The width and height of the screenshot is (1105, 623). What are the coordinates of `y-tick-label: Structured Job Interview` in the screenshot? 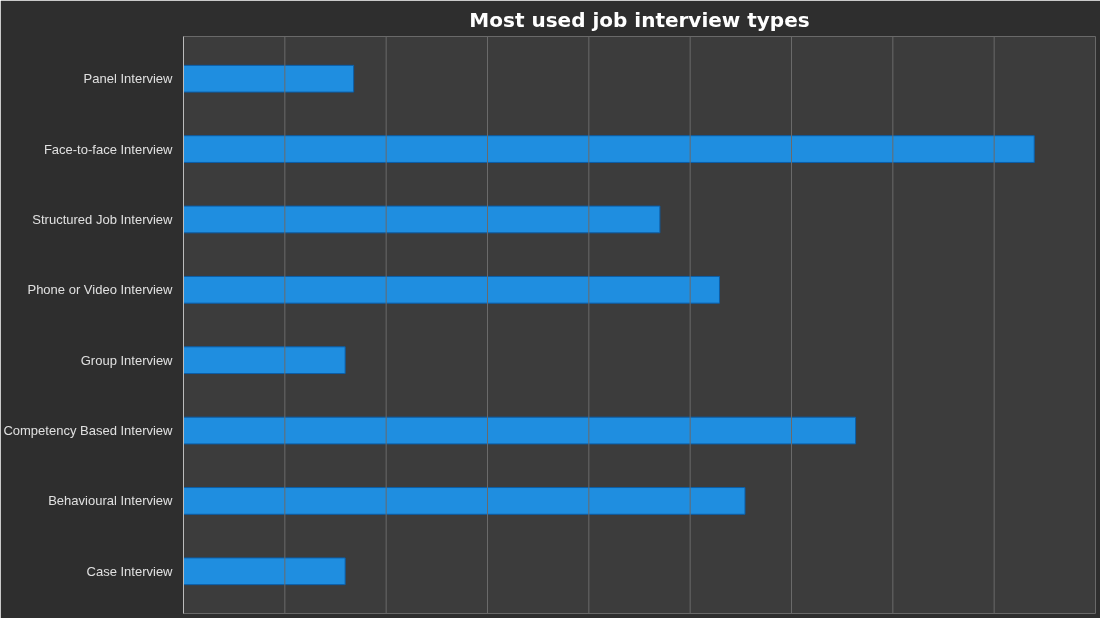 It's located at (103, 219).